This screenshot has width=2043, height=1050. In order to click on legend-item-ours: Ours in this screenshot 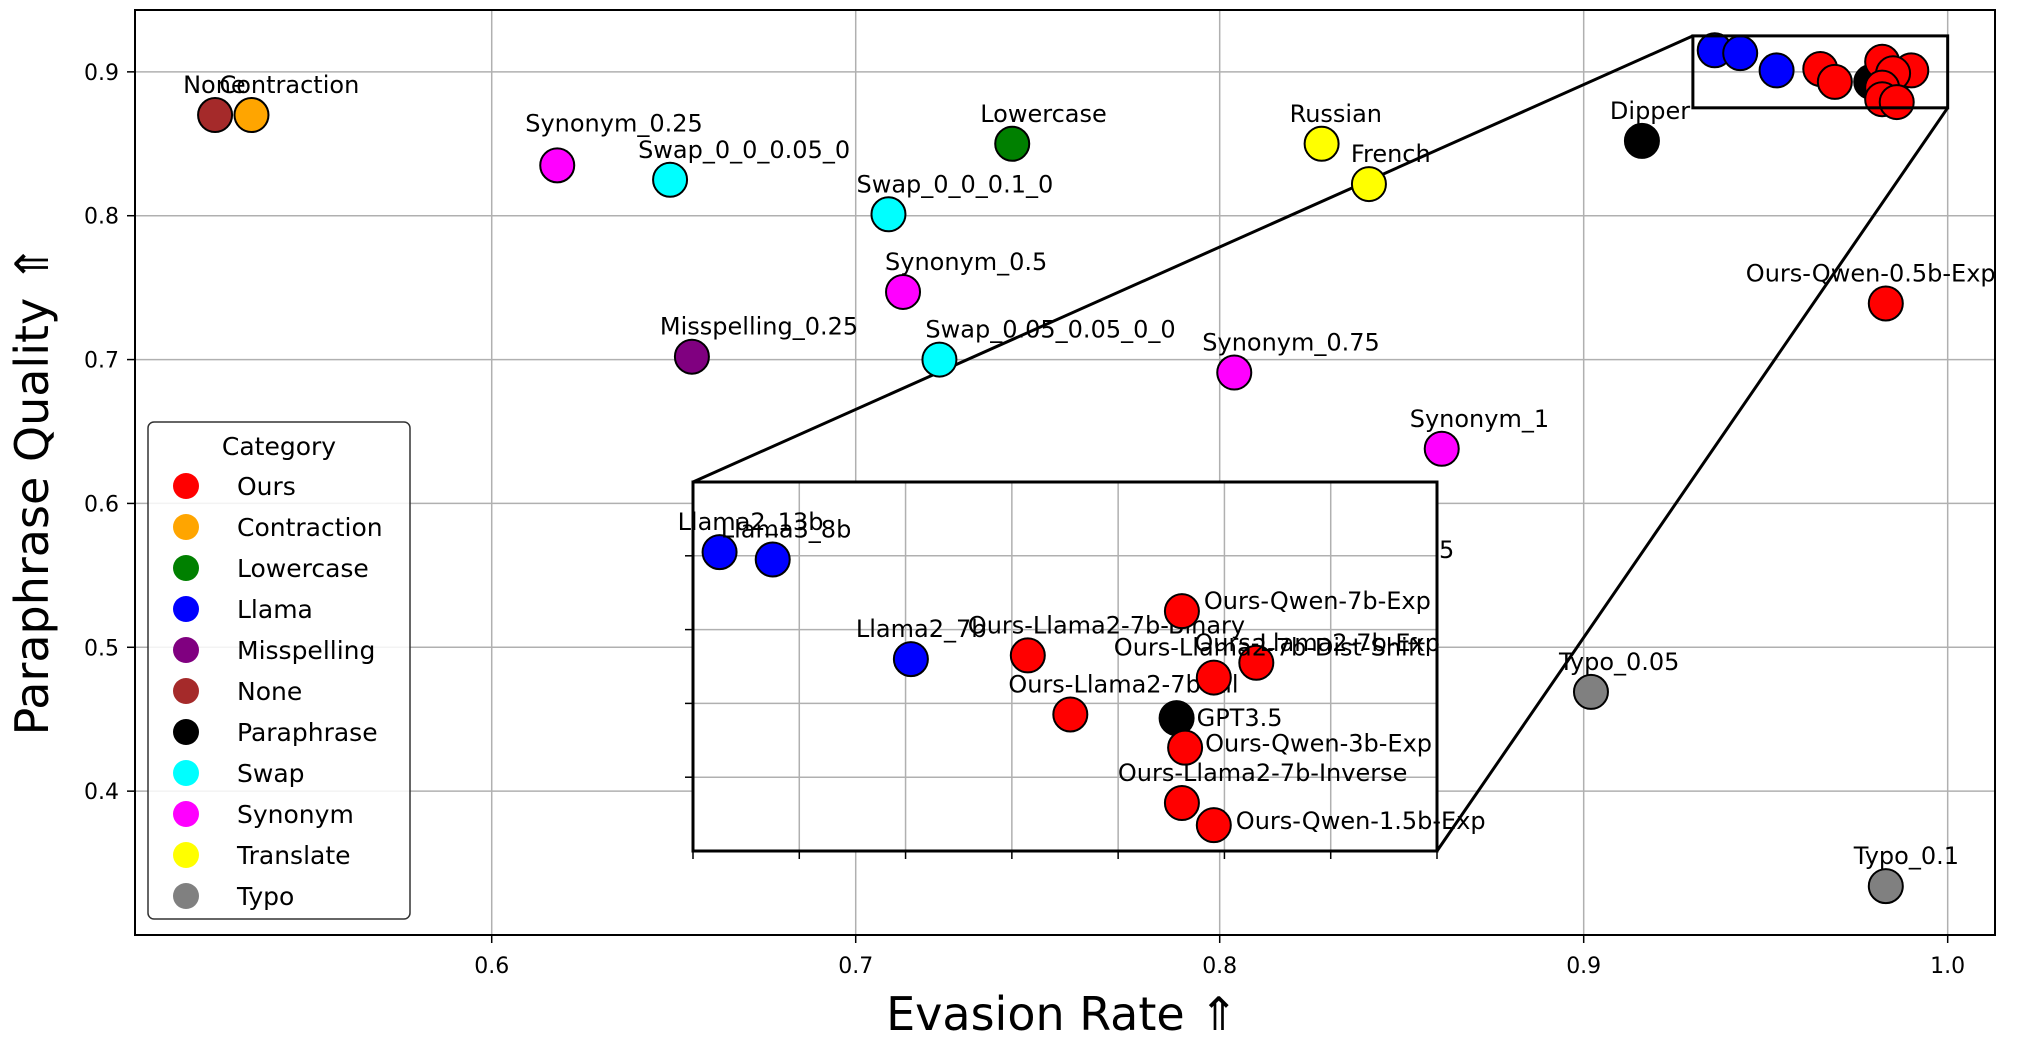, I will do `click(234, 486)`.